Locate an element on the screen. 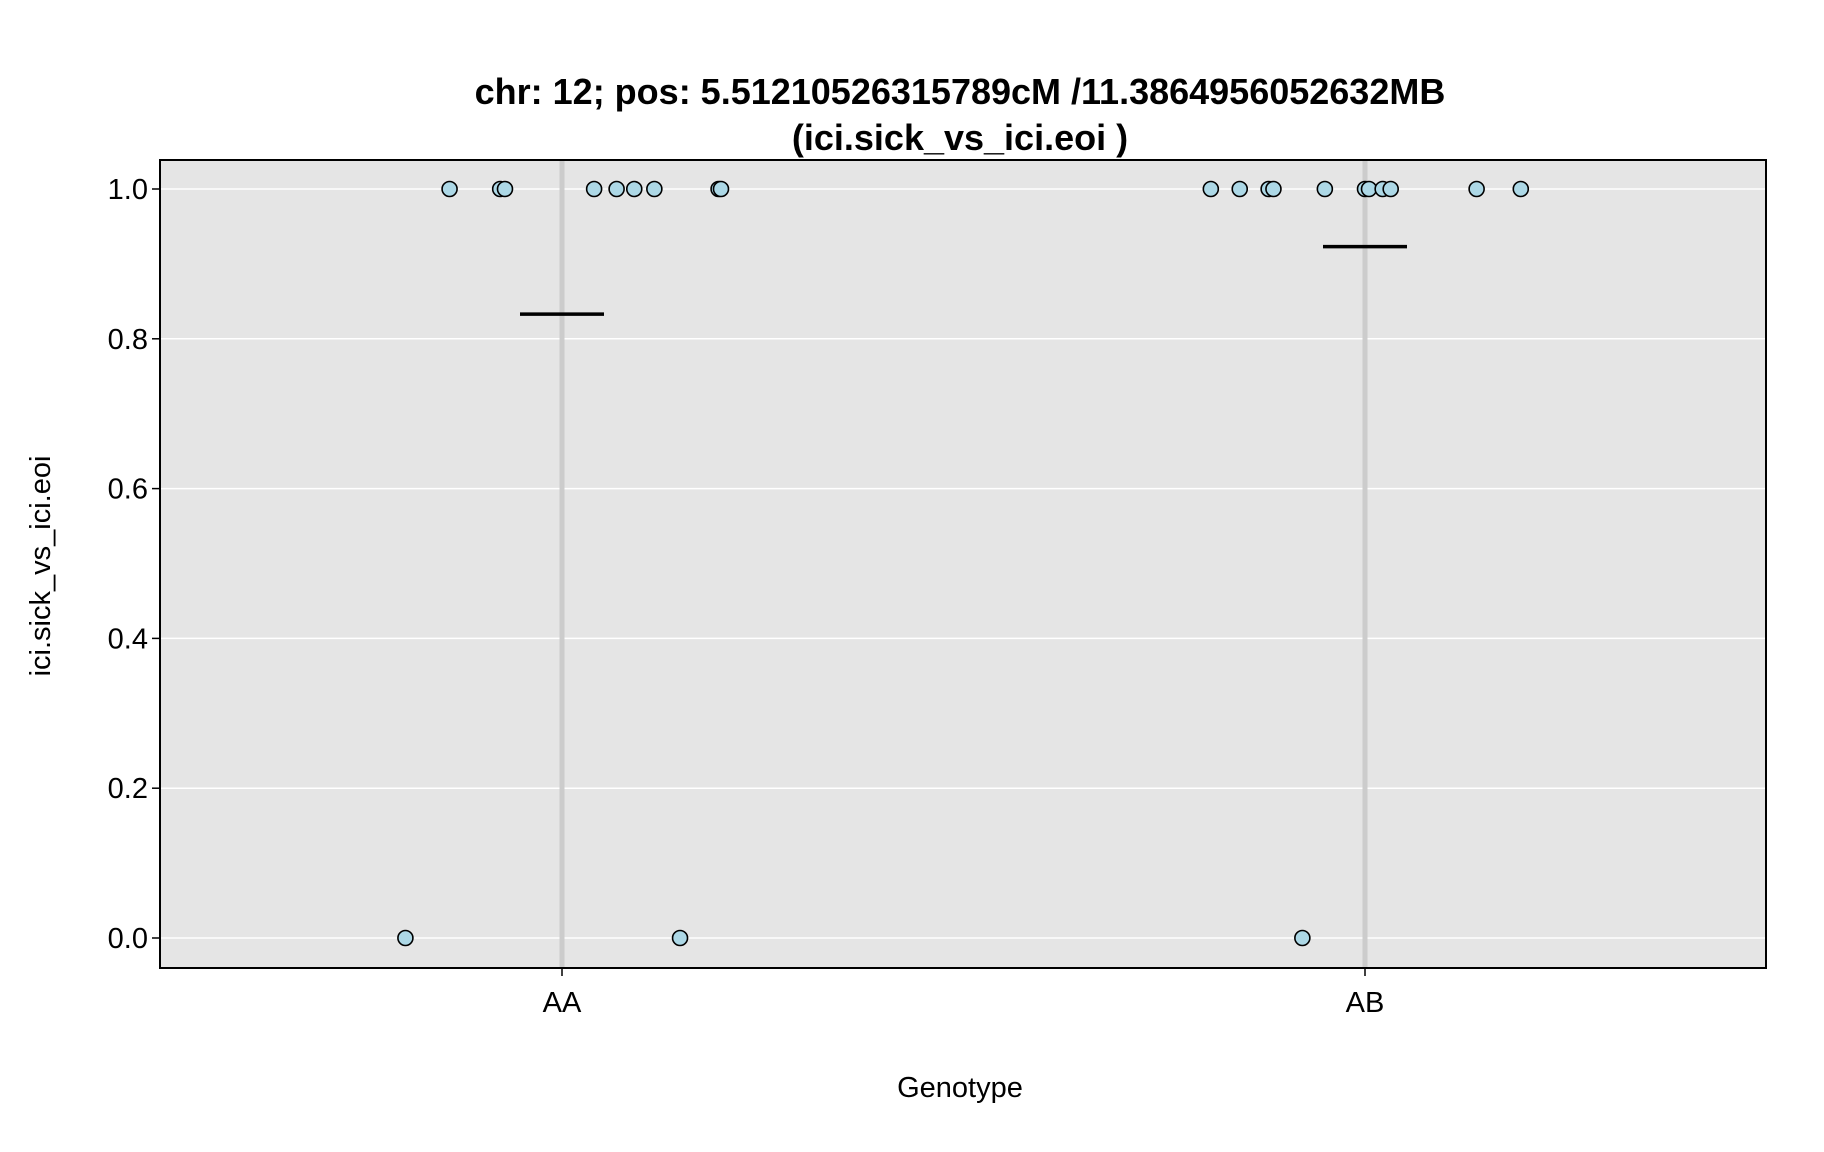  y-tick-label: 0.4 is located at coordinates (128, 639).